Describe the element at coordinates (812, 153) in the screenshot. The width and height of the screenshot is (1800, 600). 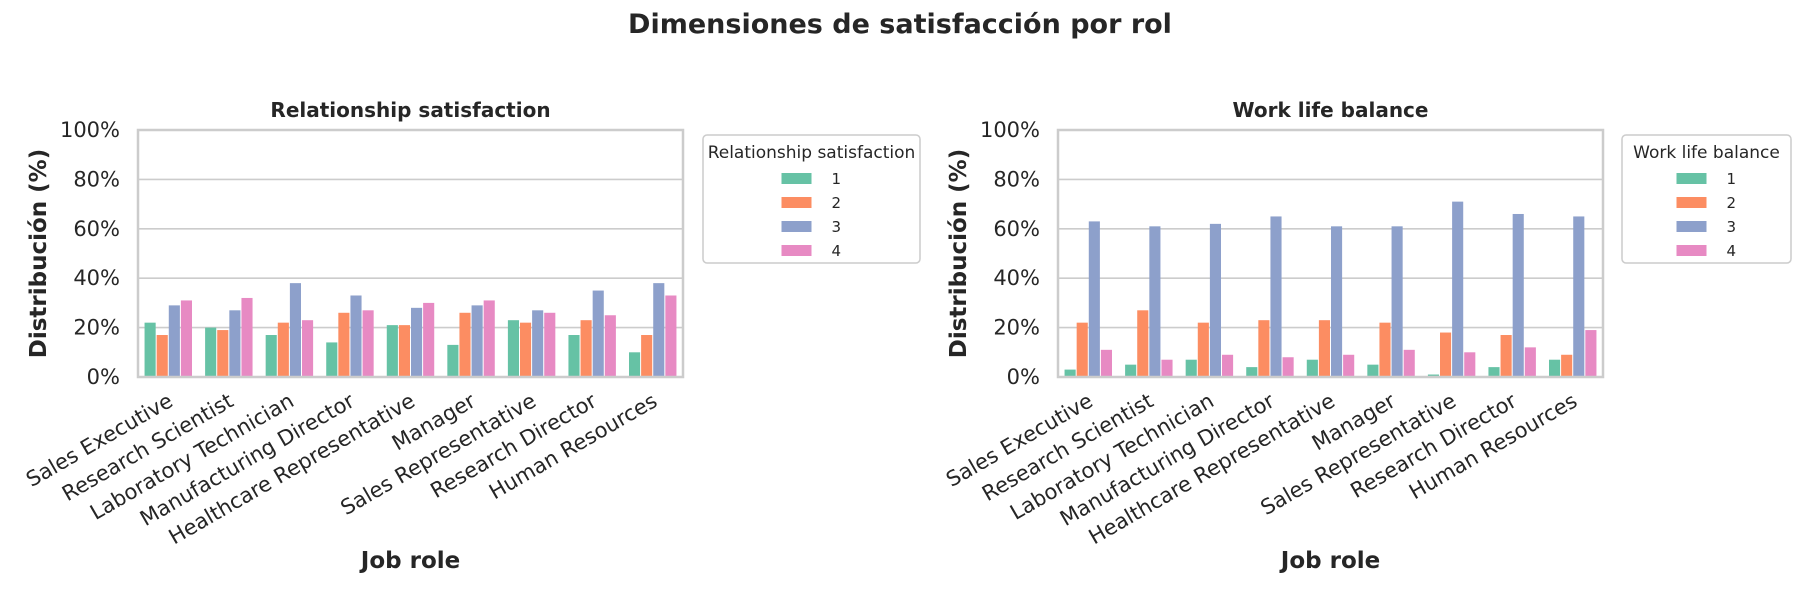
I see `legend-title: Relationship satisfaction` at that location.